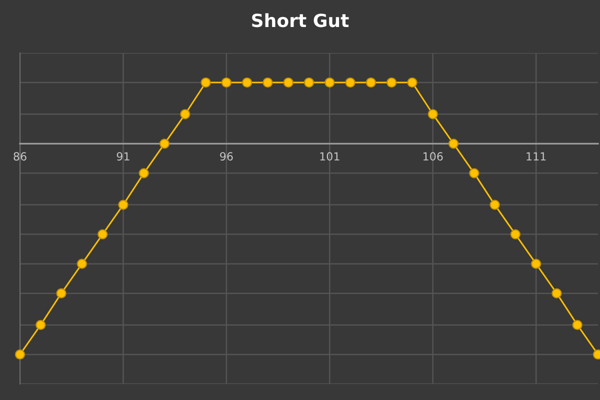  Describe the element at coordinates (330, 156) in the screenshot. I see `x-tick-label: 101` at that location.